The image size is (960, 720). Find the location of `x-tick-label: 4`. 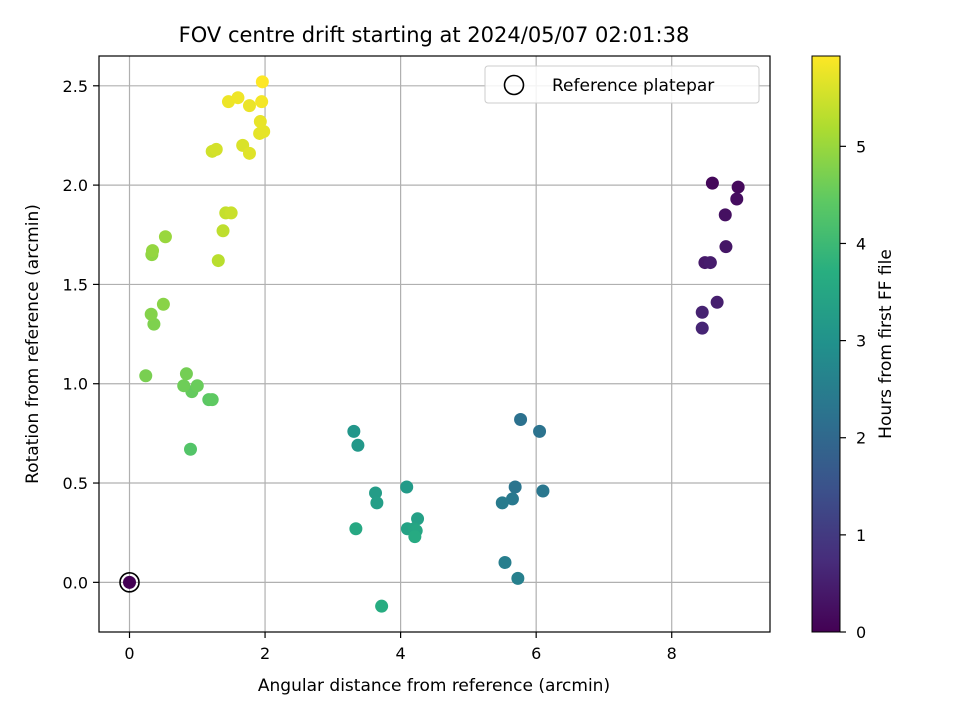

x-tick-label: 4 is located at coordinates (401, 653).